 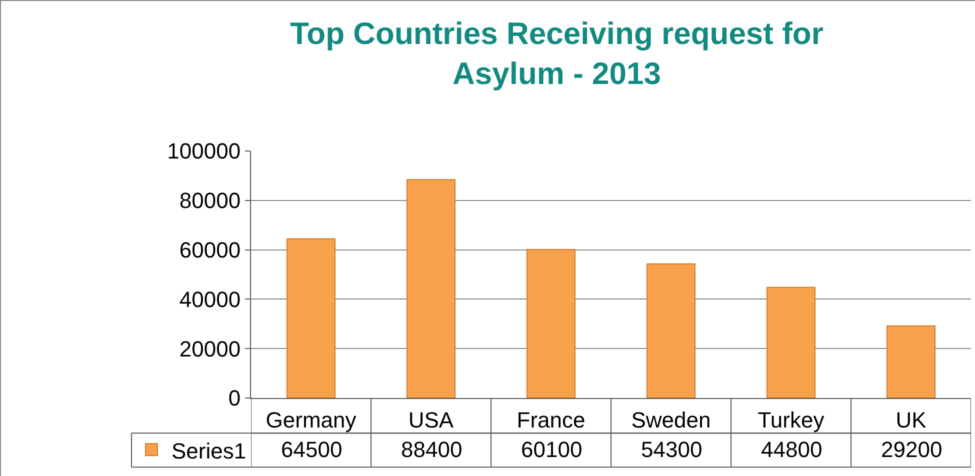 What do you see at coordinates (551, 449) in the screenshot?
I see `data-label: 60100` at bounding box center [551, 449].